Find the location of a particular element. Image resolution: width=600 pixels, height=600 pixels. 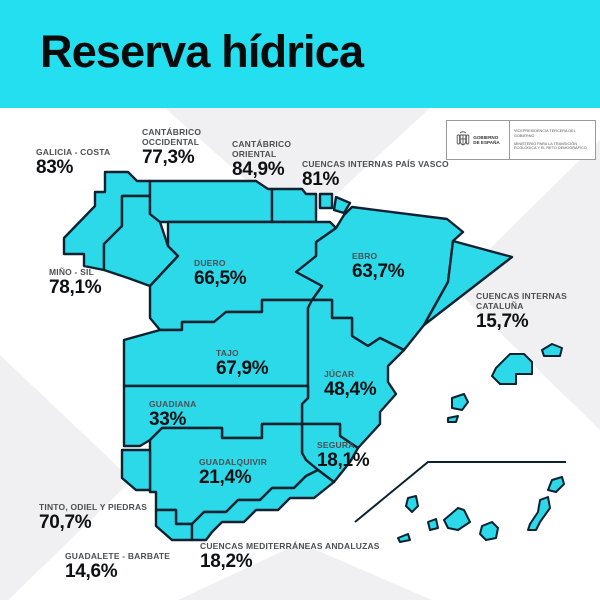

region-pais-vasco-b is located at coordinates (342, 205).